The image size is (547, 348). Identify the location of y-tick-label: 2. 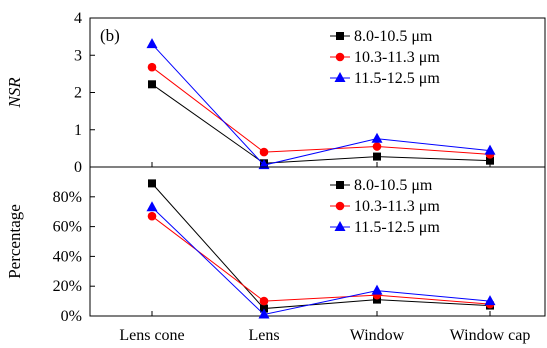
(78, 93).